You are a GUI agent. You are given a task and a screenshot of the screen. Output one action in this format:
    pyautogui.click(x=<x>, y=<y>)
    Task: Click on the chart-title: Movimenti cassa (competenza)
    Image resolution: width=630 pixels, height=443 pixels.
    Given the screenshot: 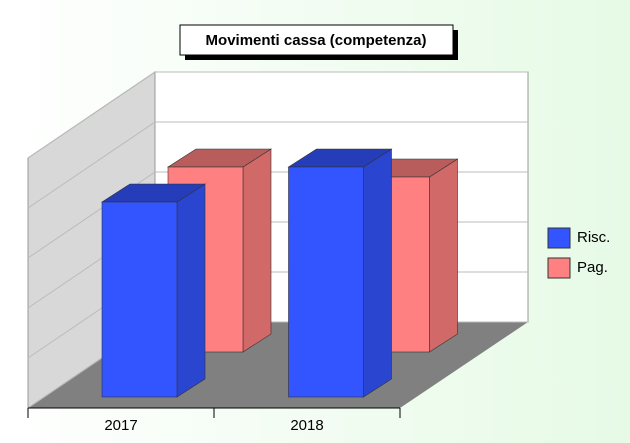 What is the action you would take?
    pyautogui.click(x=316, y=40)
    